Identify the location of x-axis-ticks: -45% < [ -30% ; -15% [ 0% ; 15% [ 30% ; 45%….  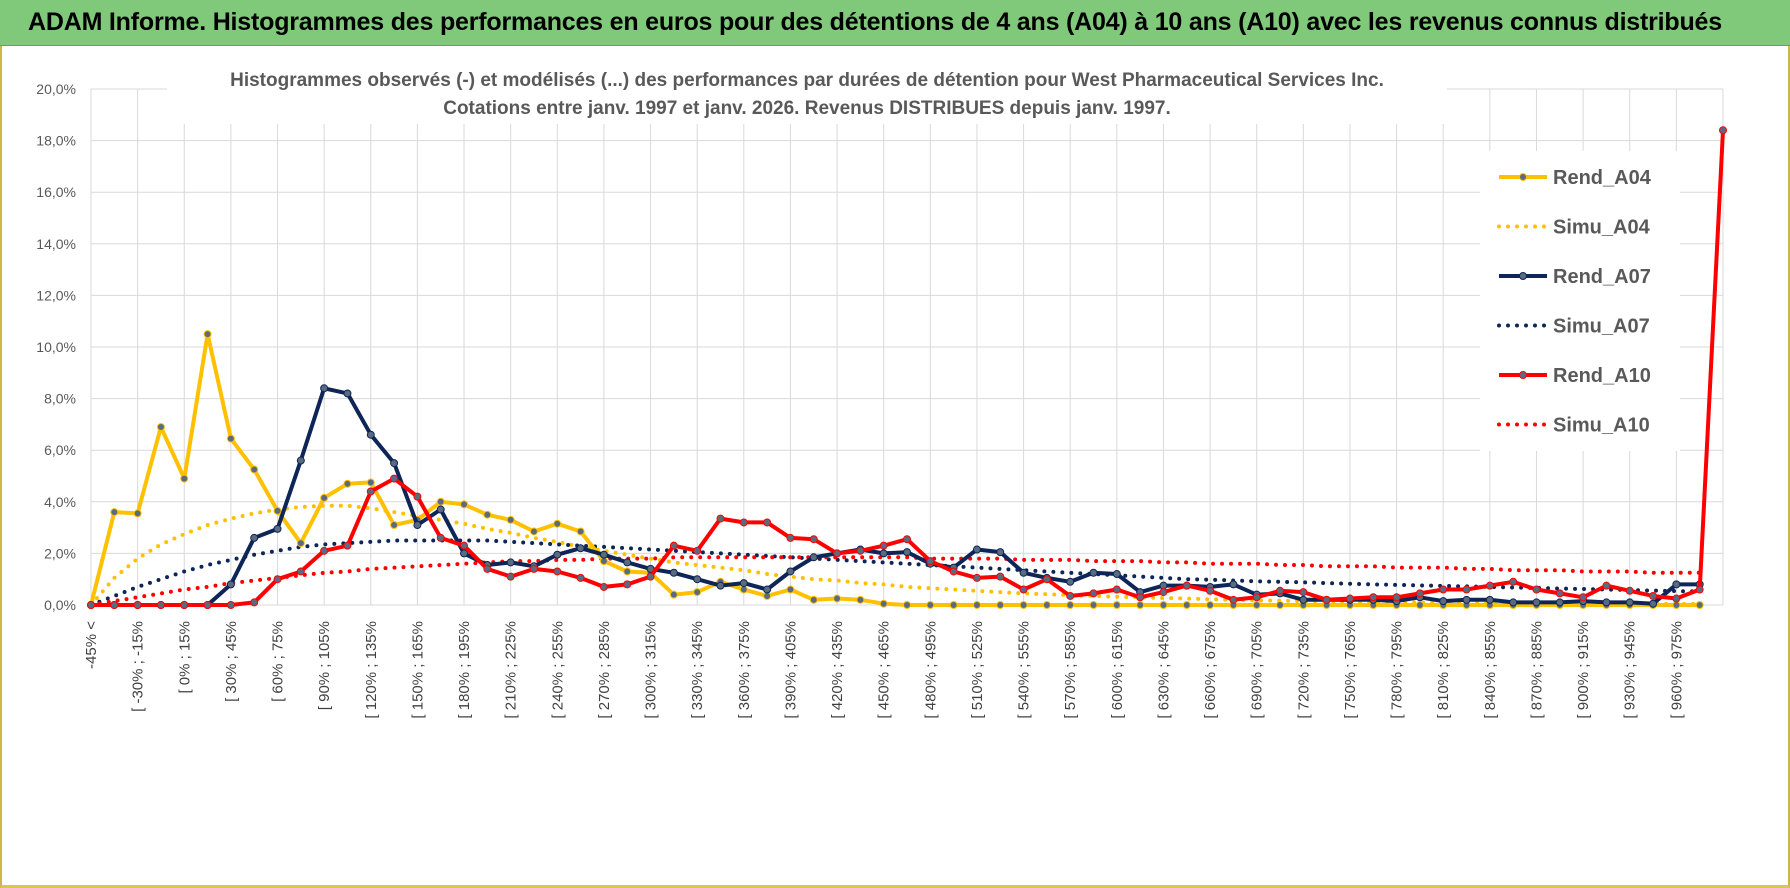
(884, 670).